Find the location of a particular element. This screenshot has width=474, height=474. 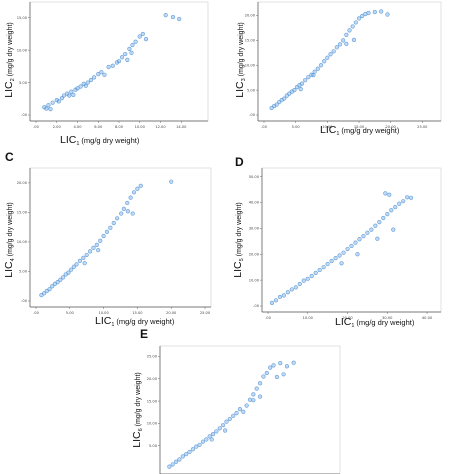

x-tick-label: .00 is located at coordinates (268, 318).